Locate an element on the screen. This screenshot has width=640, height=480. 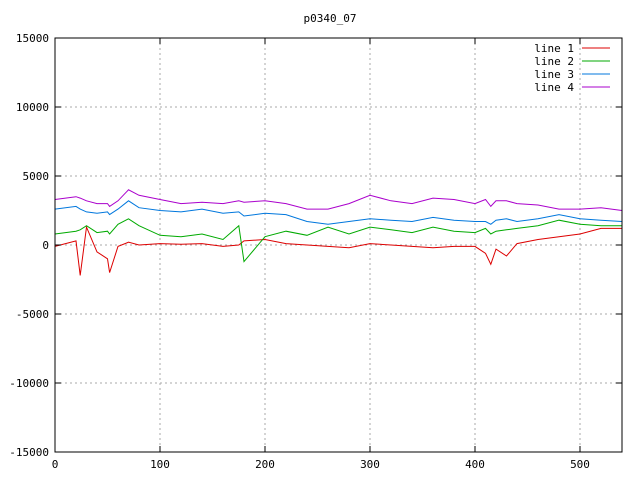
chart-title: p0340_07 is located at coordinates (330, 18).